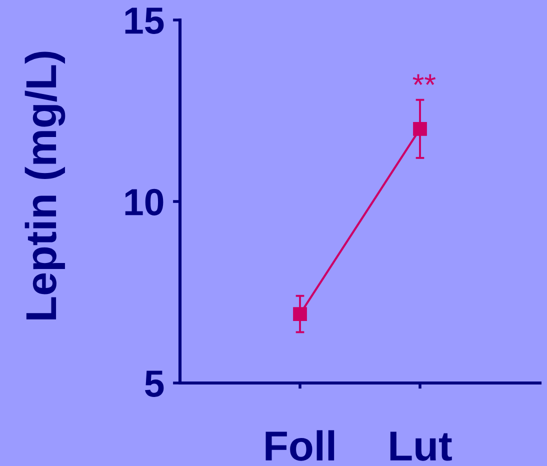 The image size is (547, 466). Describe the element at coordinates (144, 21) in the screenshot. I see `y-tick-label: 15` at that location.